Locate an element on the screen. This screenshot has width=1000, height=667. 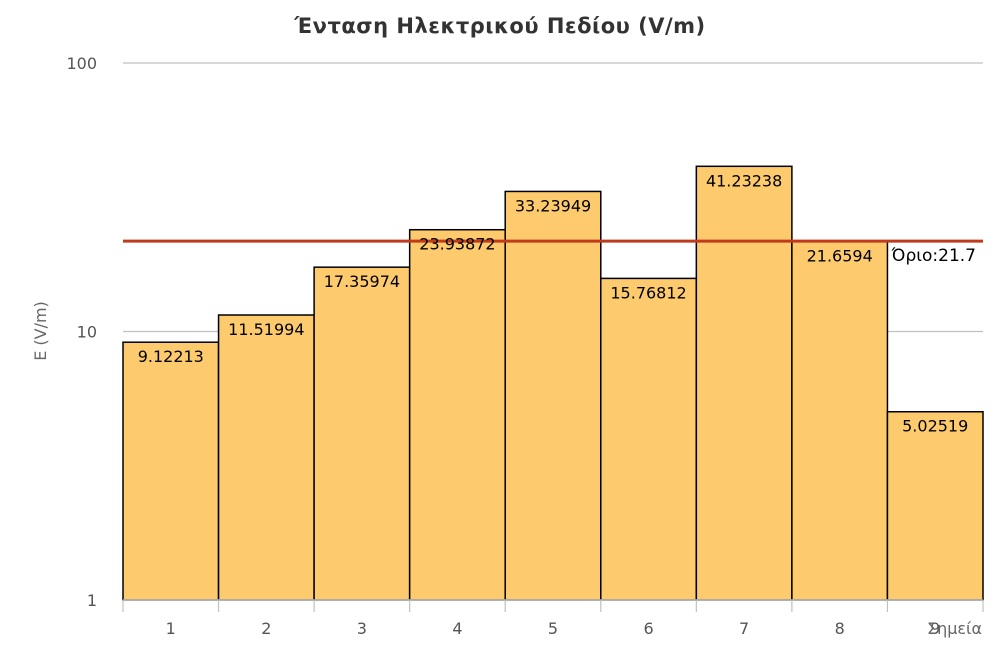
y-tick-label: 10 is located at coordinates (87, 332).